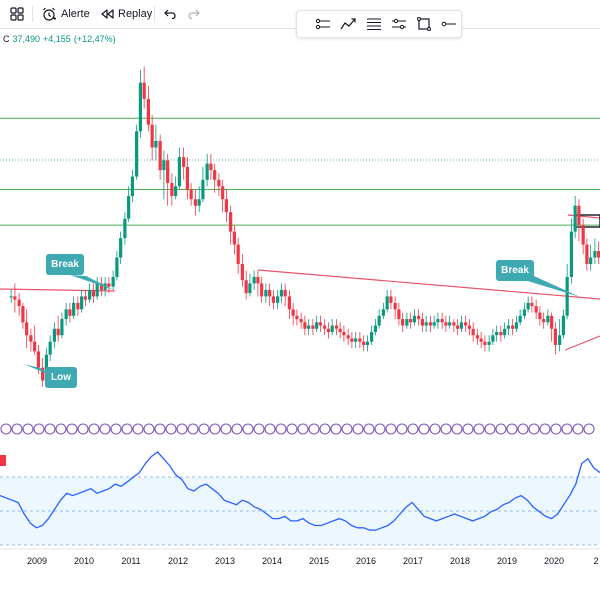 This screenshot has height=600, width=600. What do you see at coordinates (596, 561) in the screenshot?
I see `x-axis-label: 2` at bounding box center [596, 561].